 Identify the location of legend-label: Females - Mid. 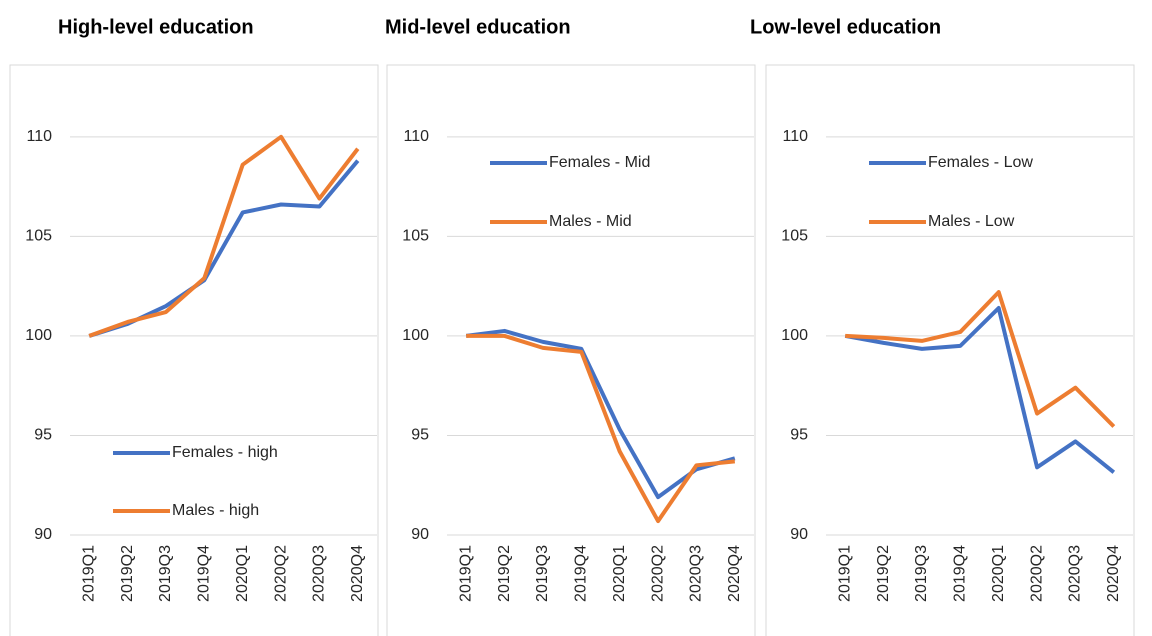
(599, 162).